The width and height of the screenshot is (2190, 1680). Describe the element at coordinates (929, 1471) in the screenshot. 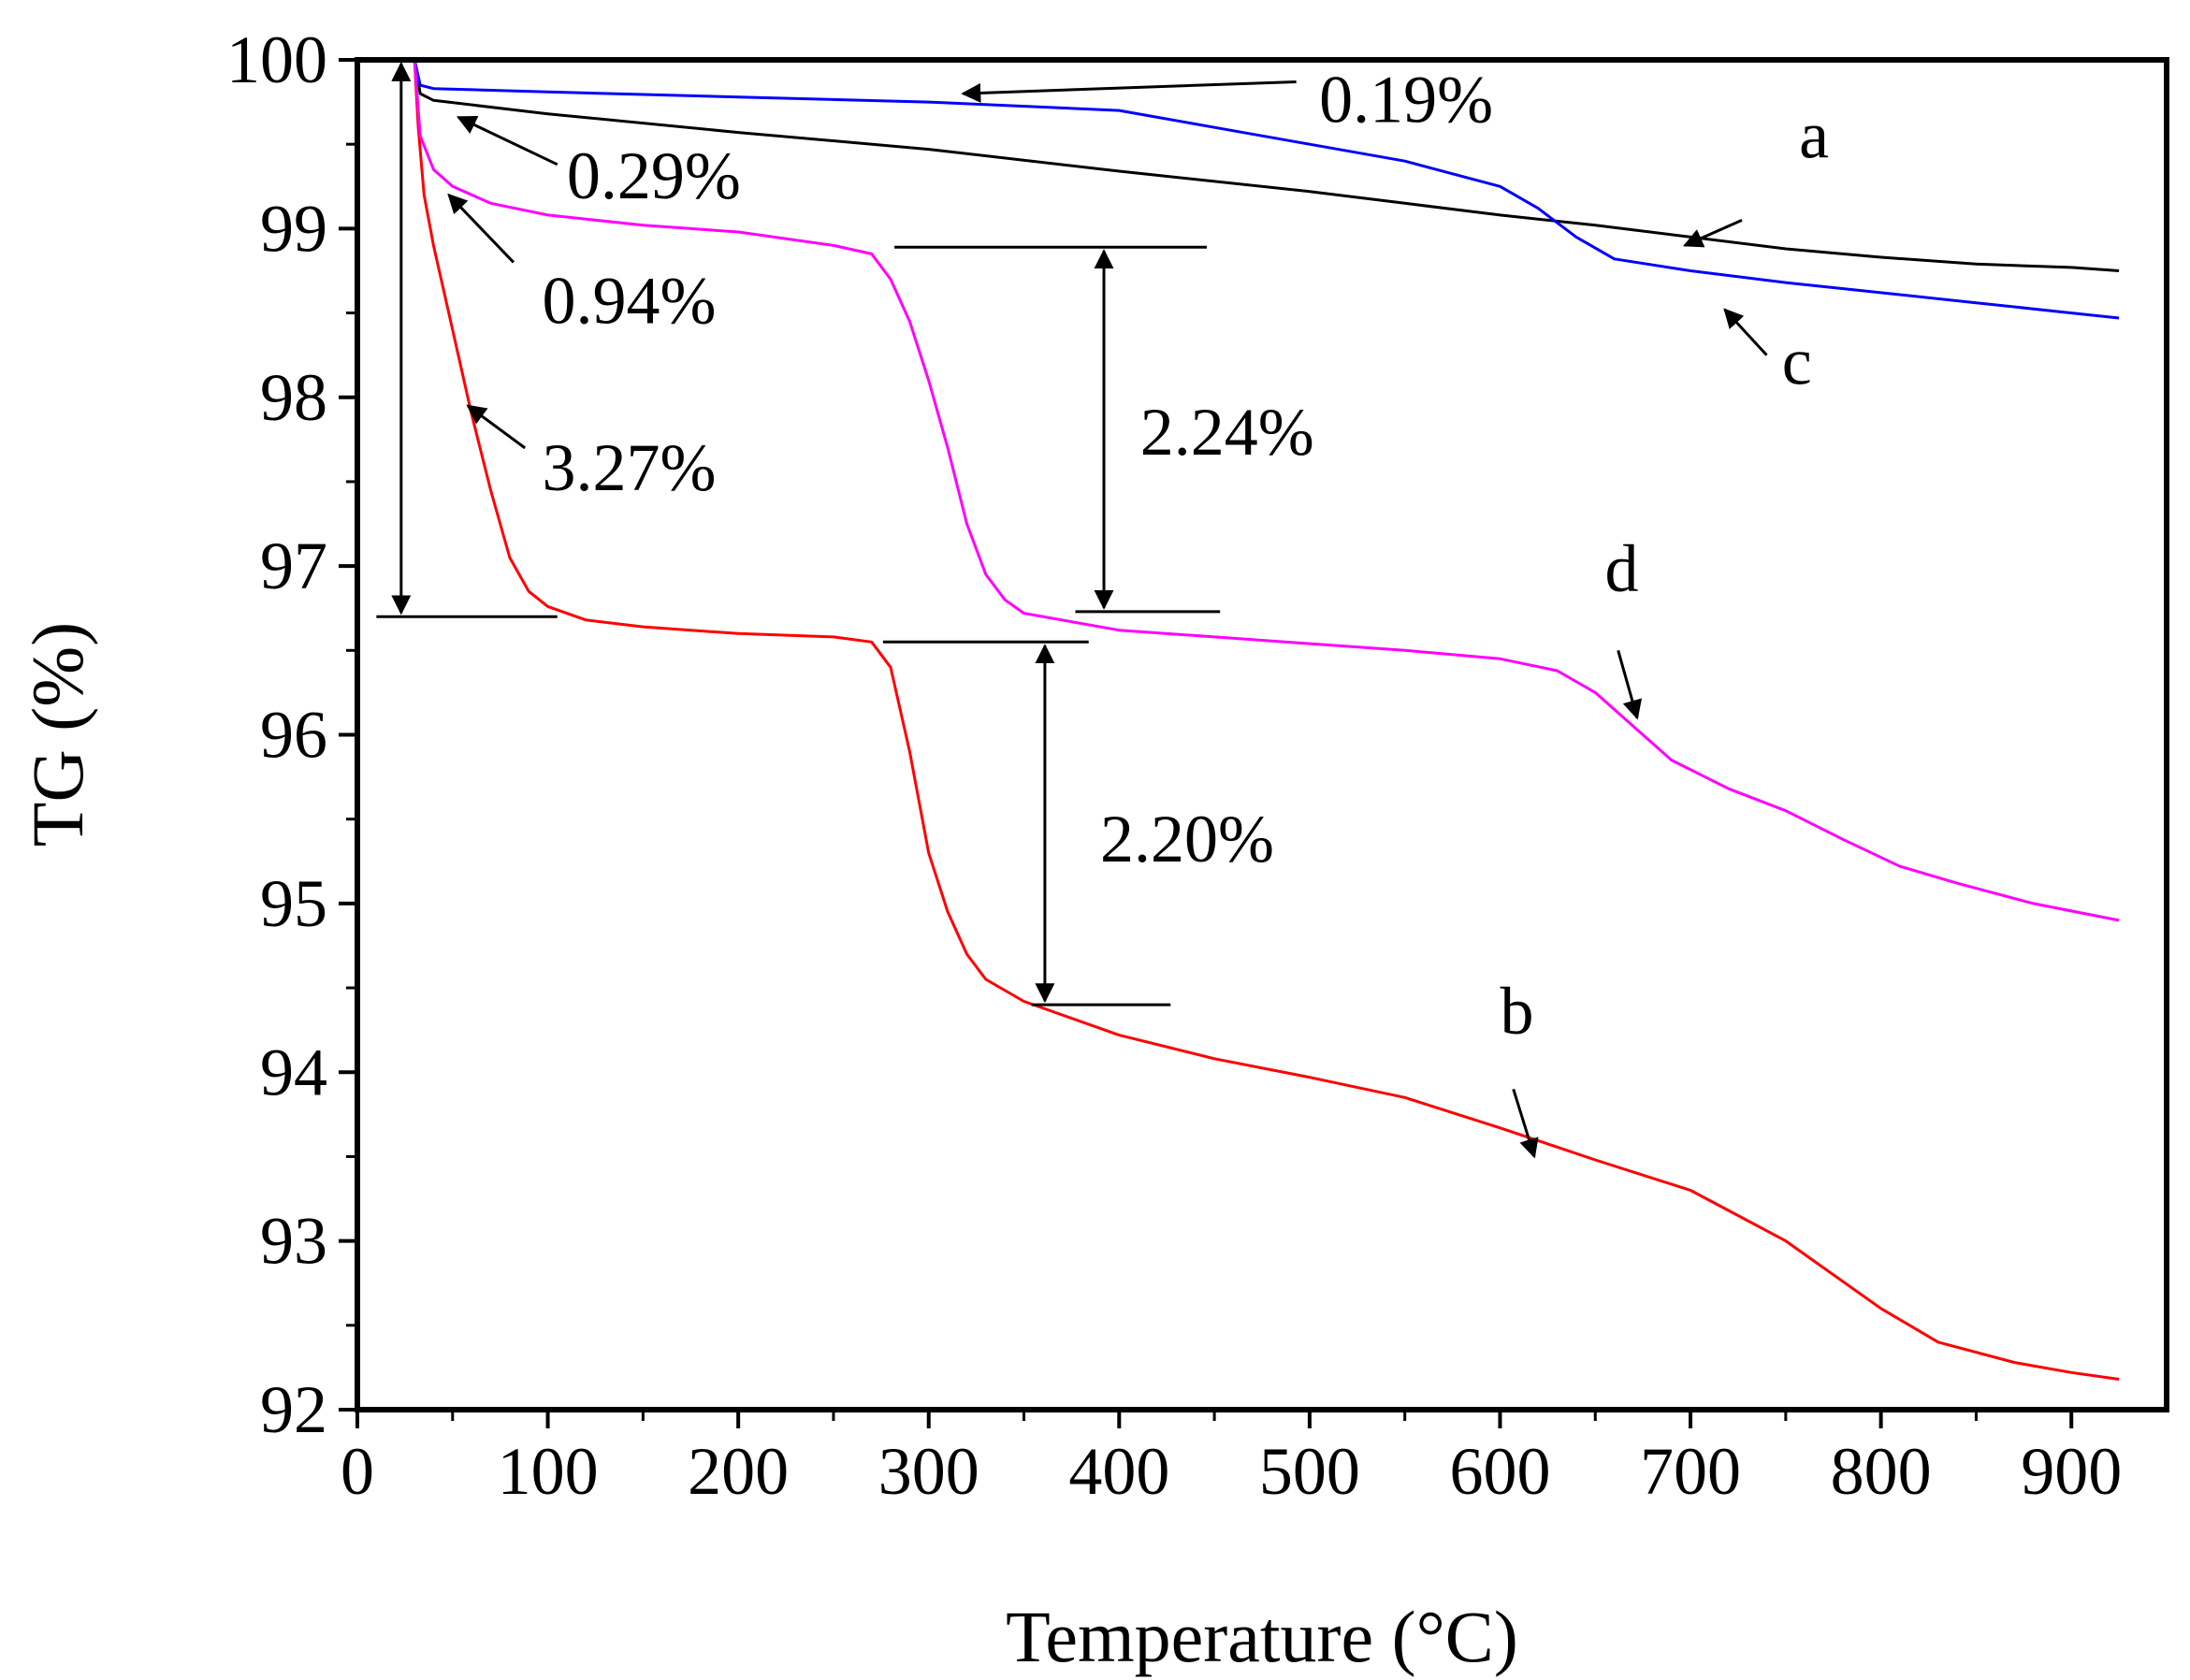

I see `x-tick-label: 300` at that location.